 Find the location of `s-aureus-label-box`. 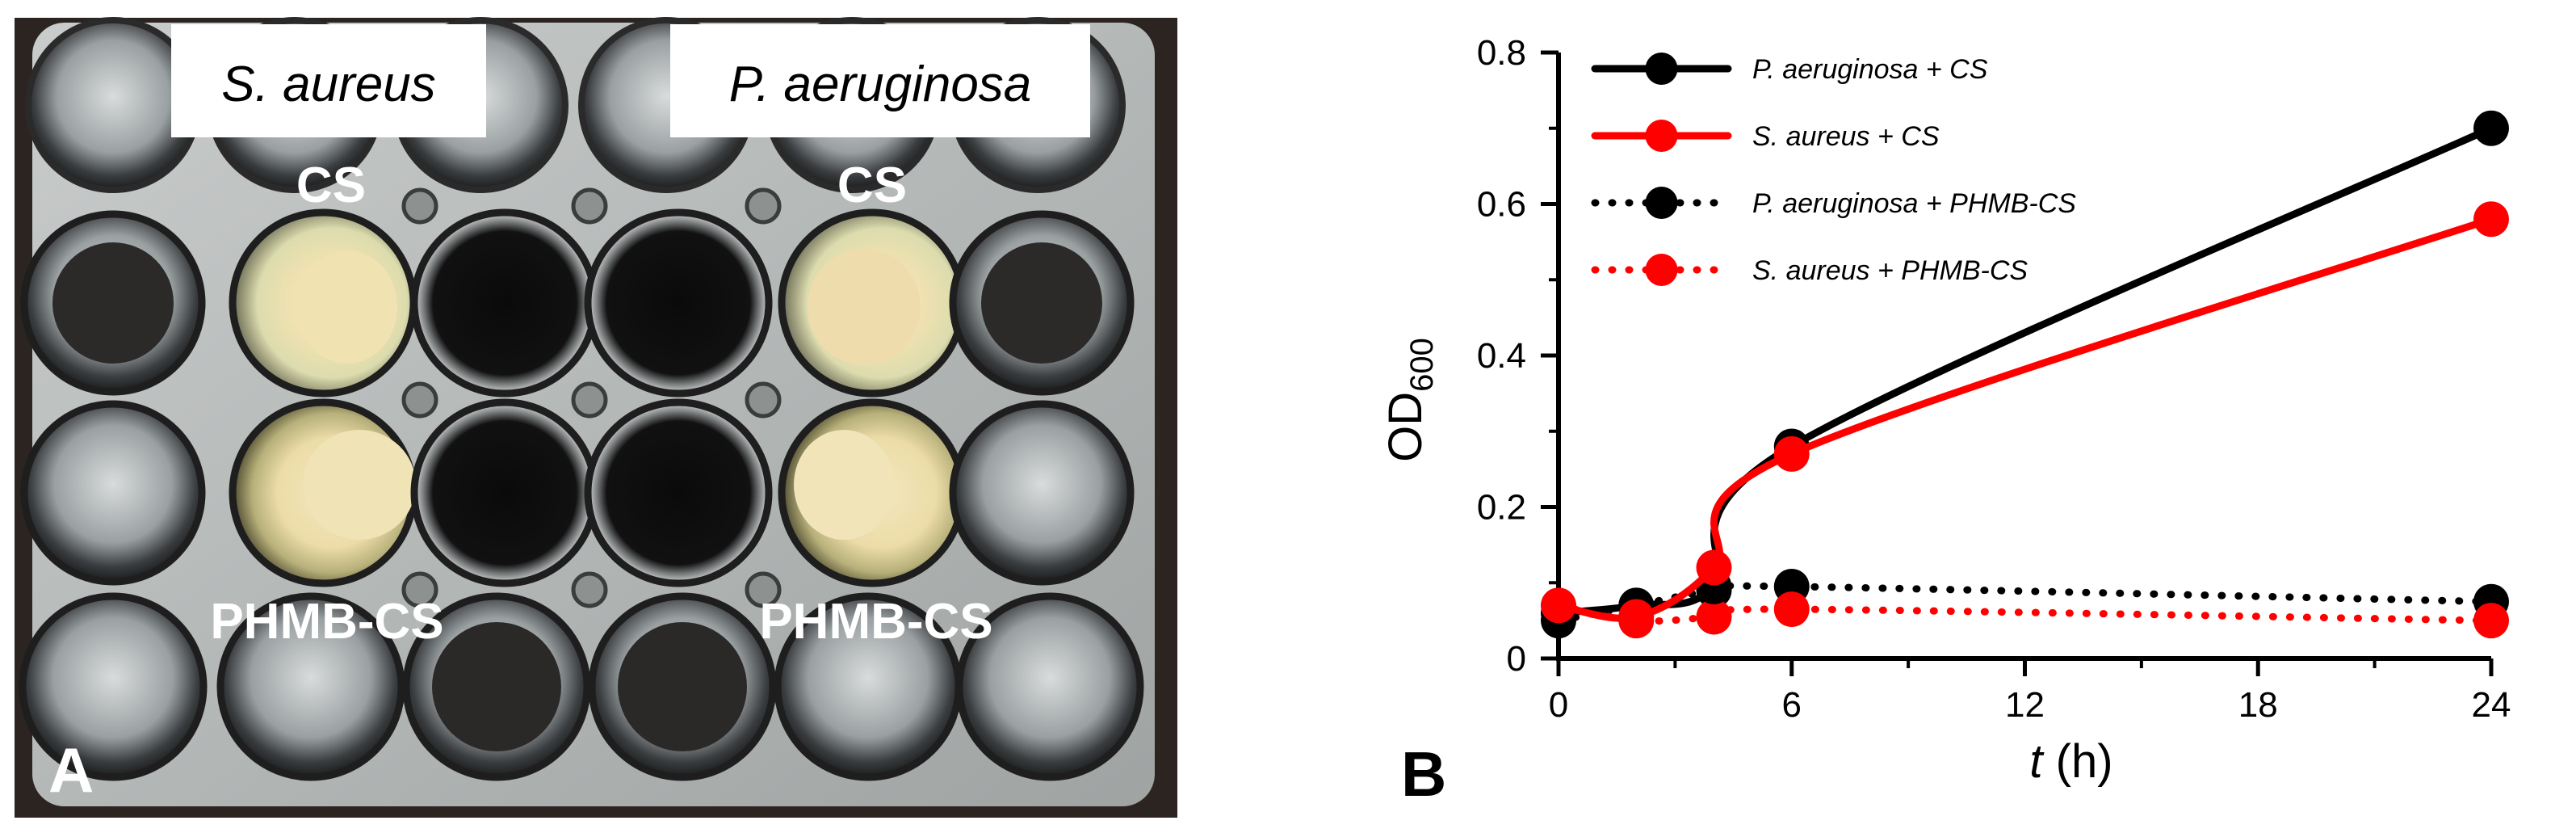

s-aureus-label-box is located at coordinates (328, 81).